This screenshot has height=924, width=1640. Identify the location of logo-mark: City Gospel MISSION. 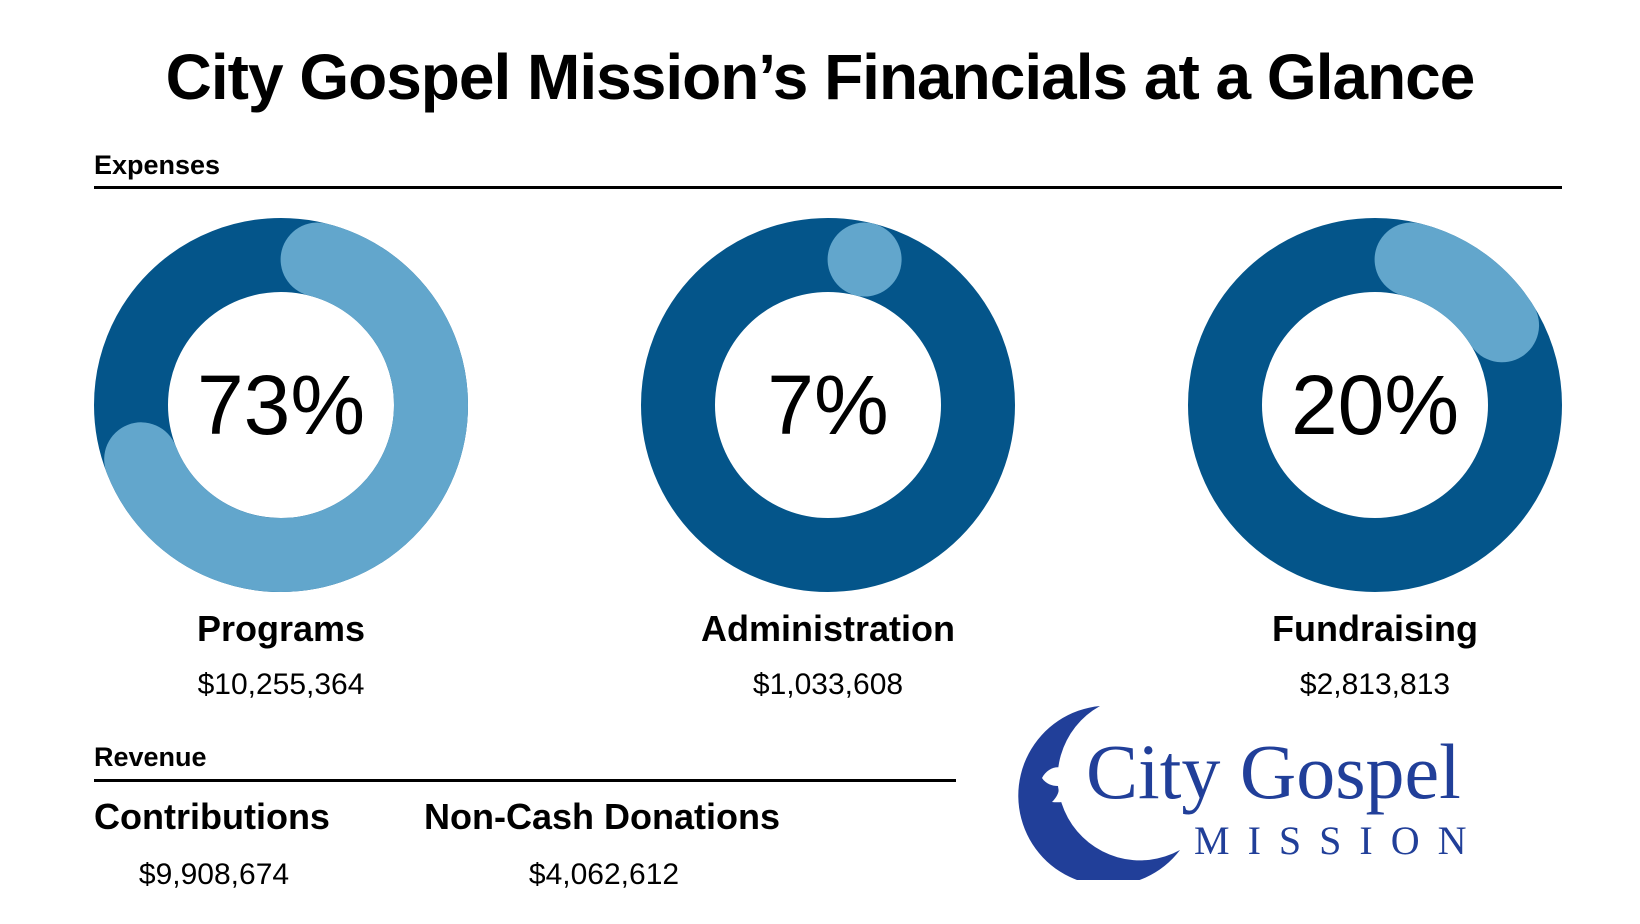
(1251, 796).